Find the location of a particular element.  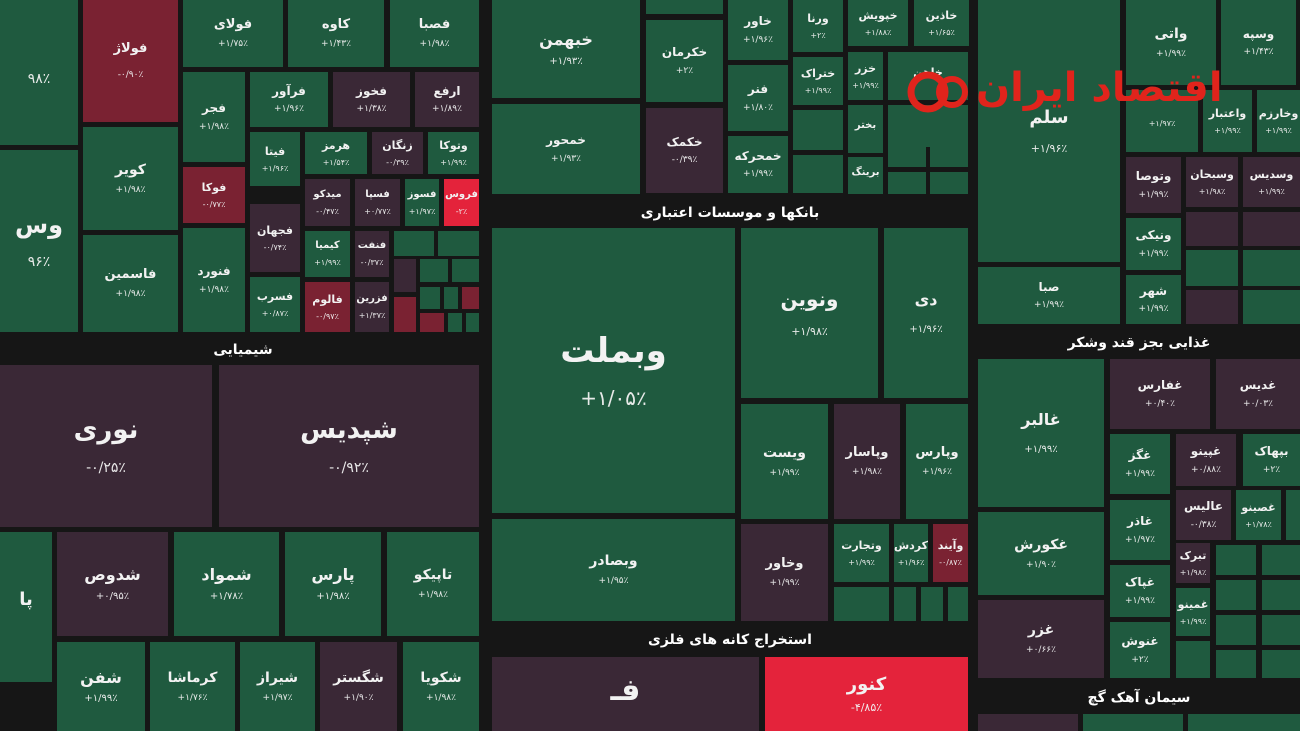

stock-tile: فوکا -۰/۷۷٪ is located at coordinates (214, 195).